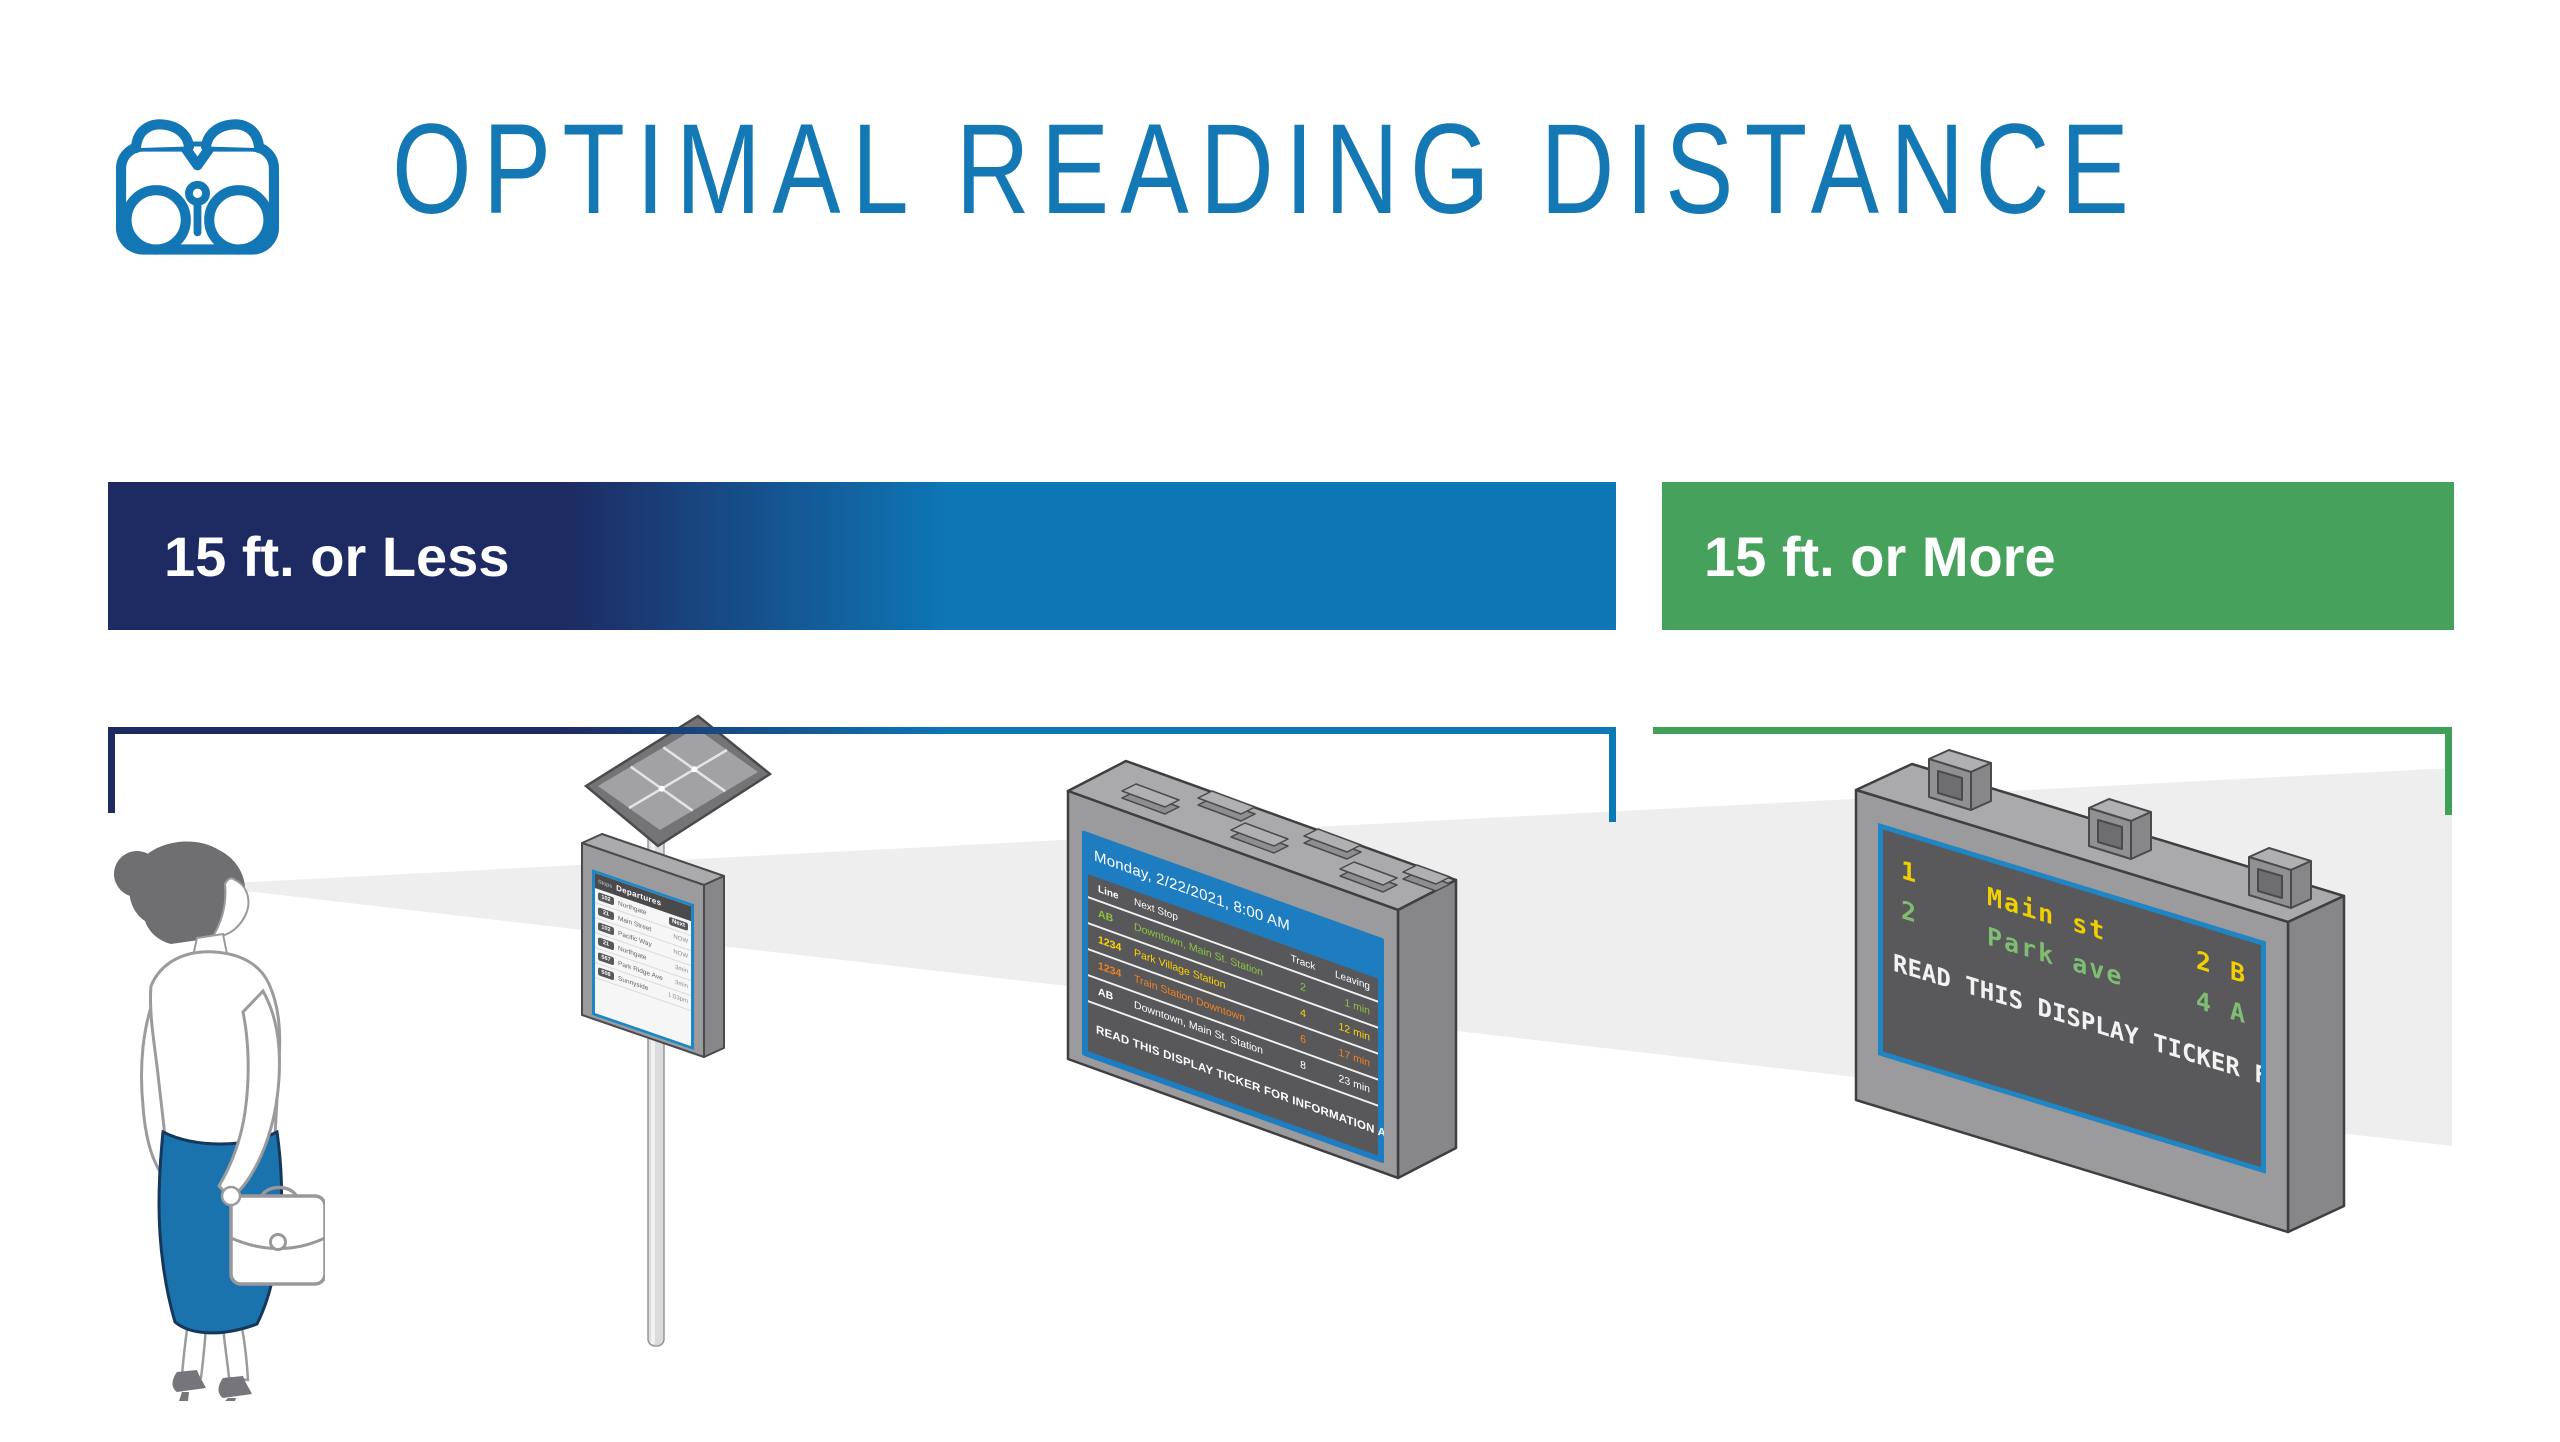 This screenshot has height=1442, width=2560. Describe the element at coordinates (1612, 774) in the screenshot. I see `near-zone-bracket-tick-right` at that location.